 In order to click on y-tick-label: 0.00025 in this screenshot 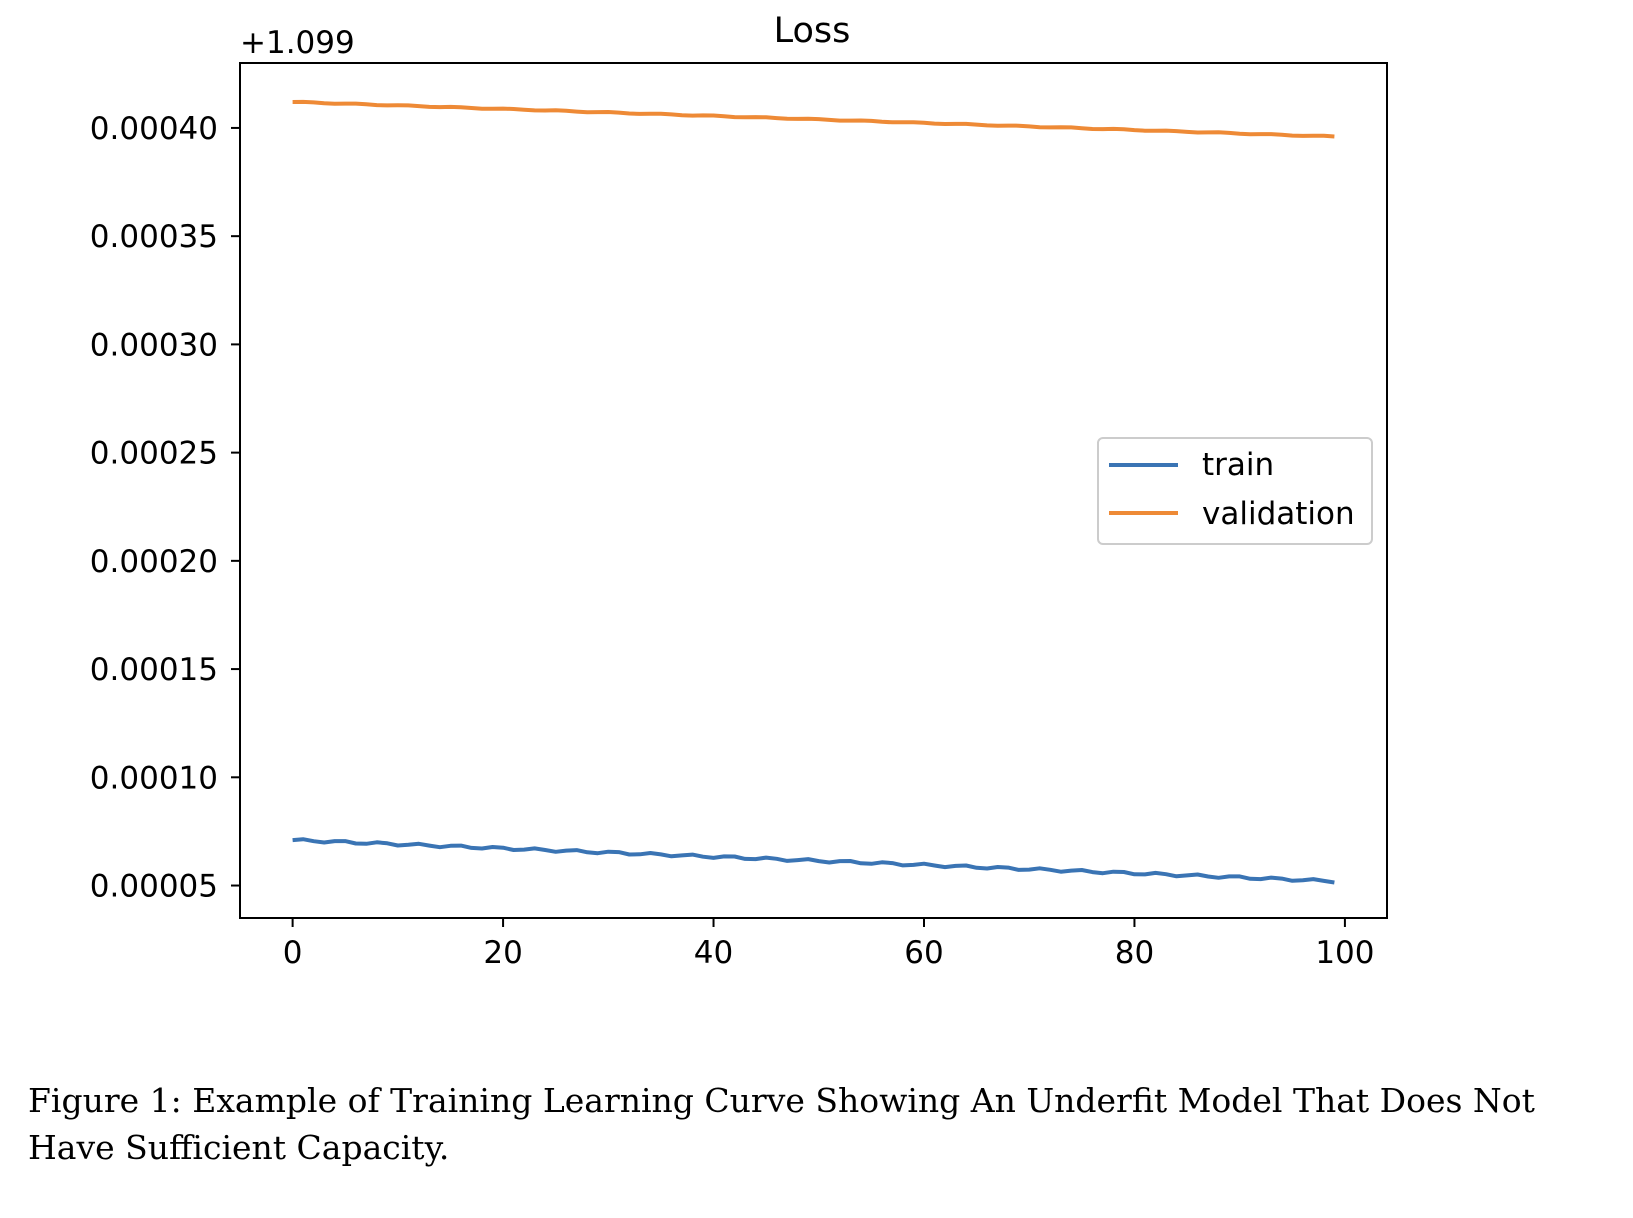, I will do `click(154, 454)`.